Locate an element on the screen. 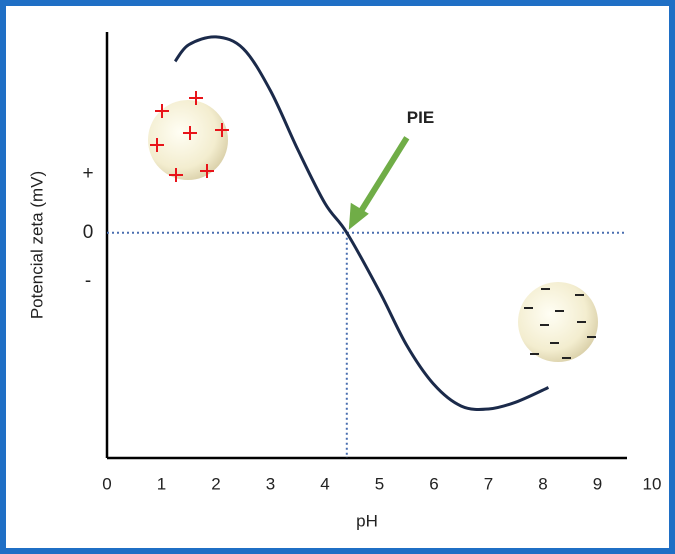  x-tick-label: 7 is located at coordinates (488, 483).